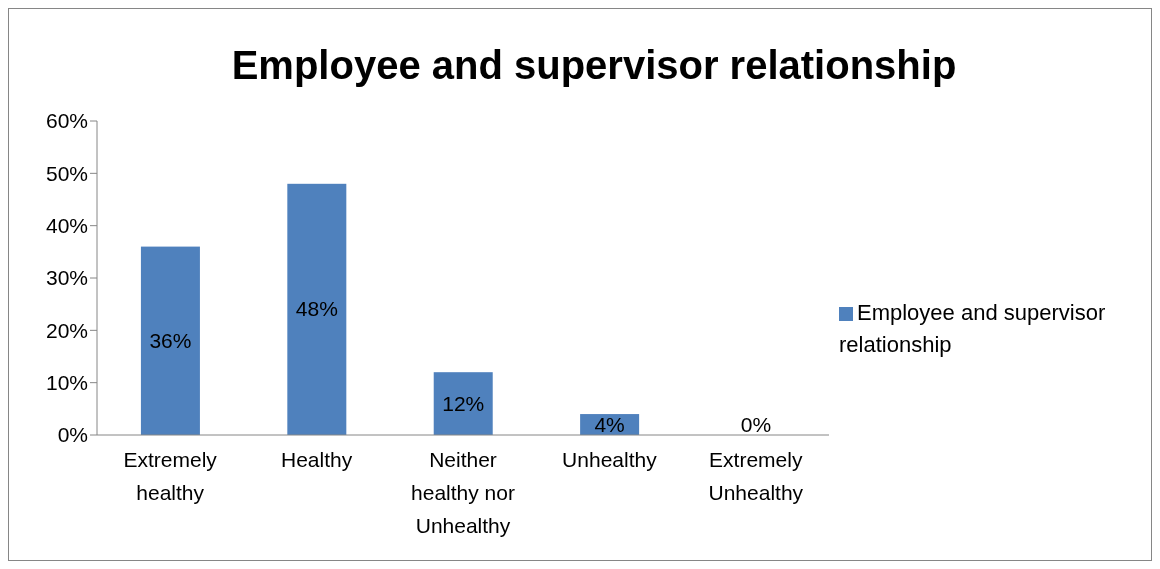 Image resolution: width=1160 pixels, height=569 pixels. Describe the element at coordinates (317, 459) in the screenshot. I see `x-tick-label: Healthy` at that location.